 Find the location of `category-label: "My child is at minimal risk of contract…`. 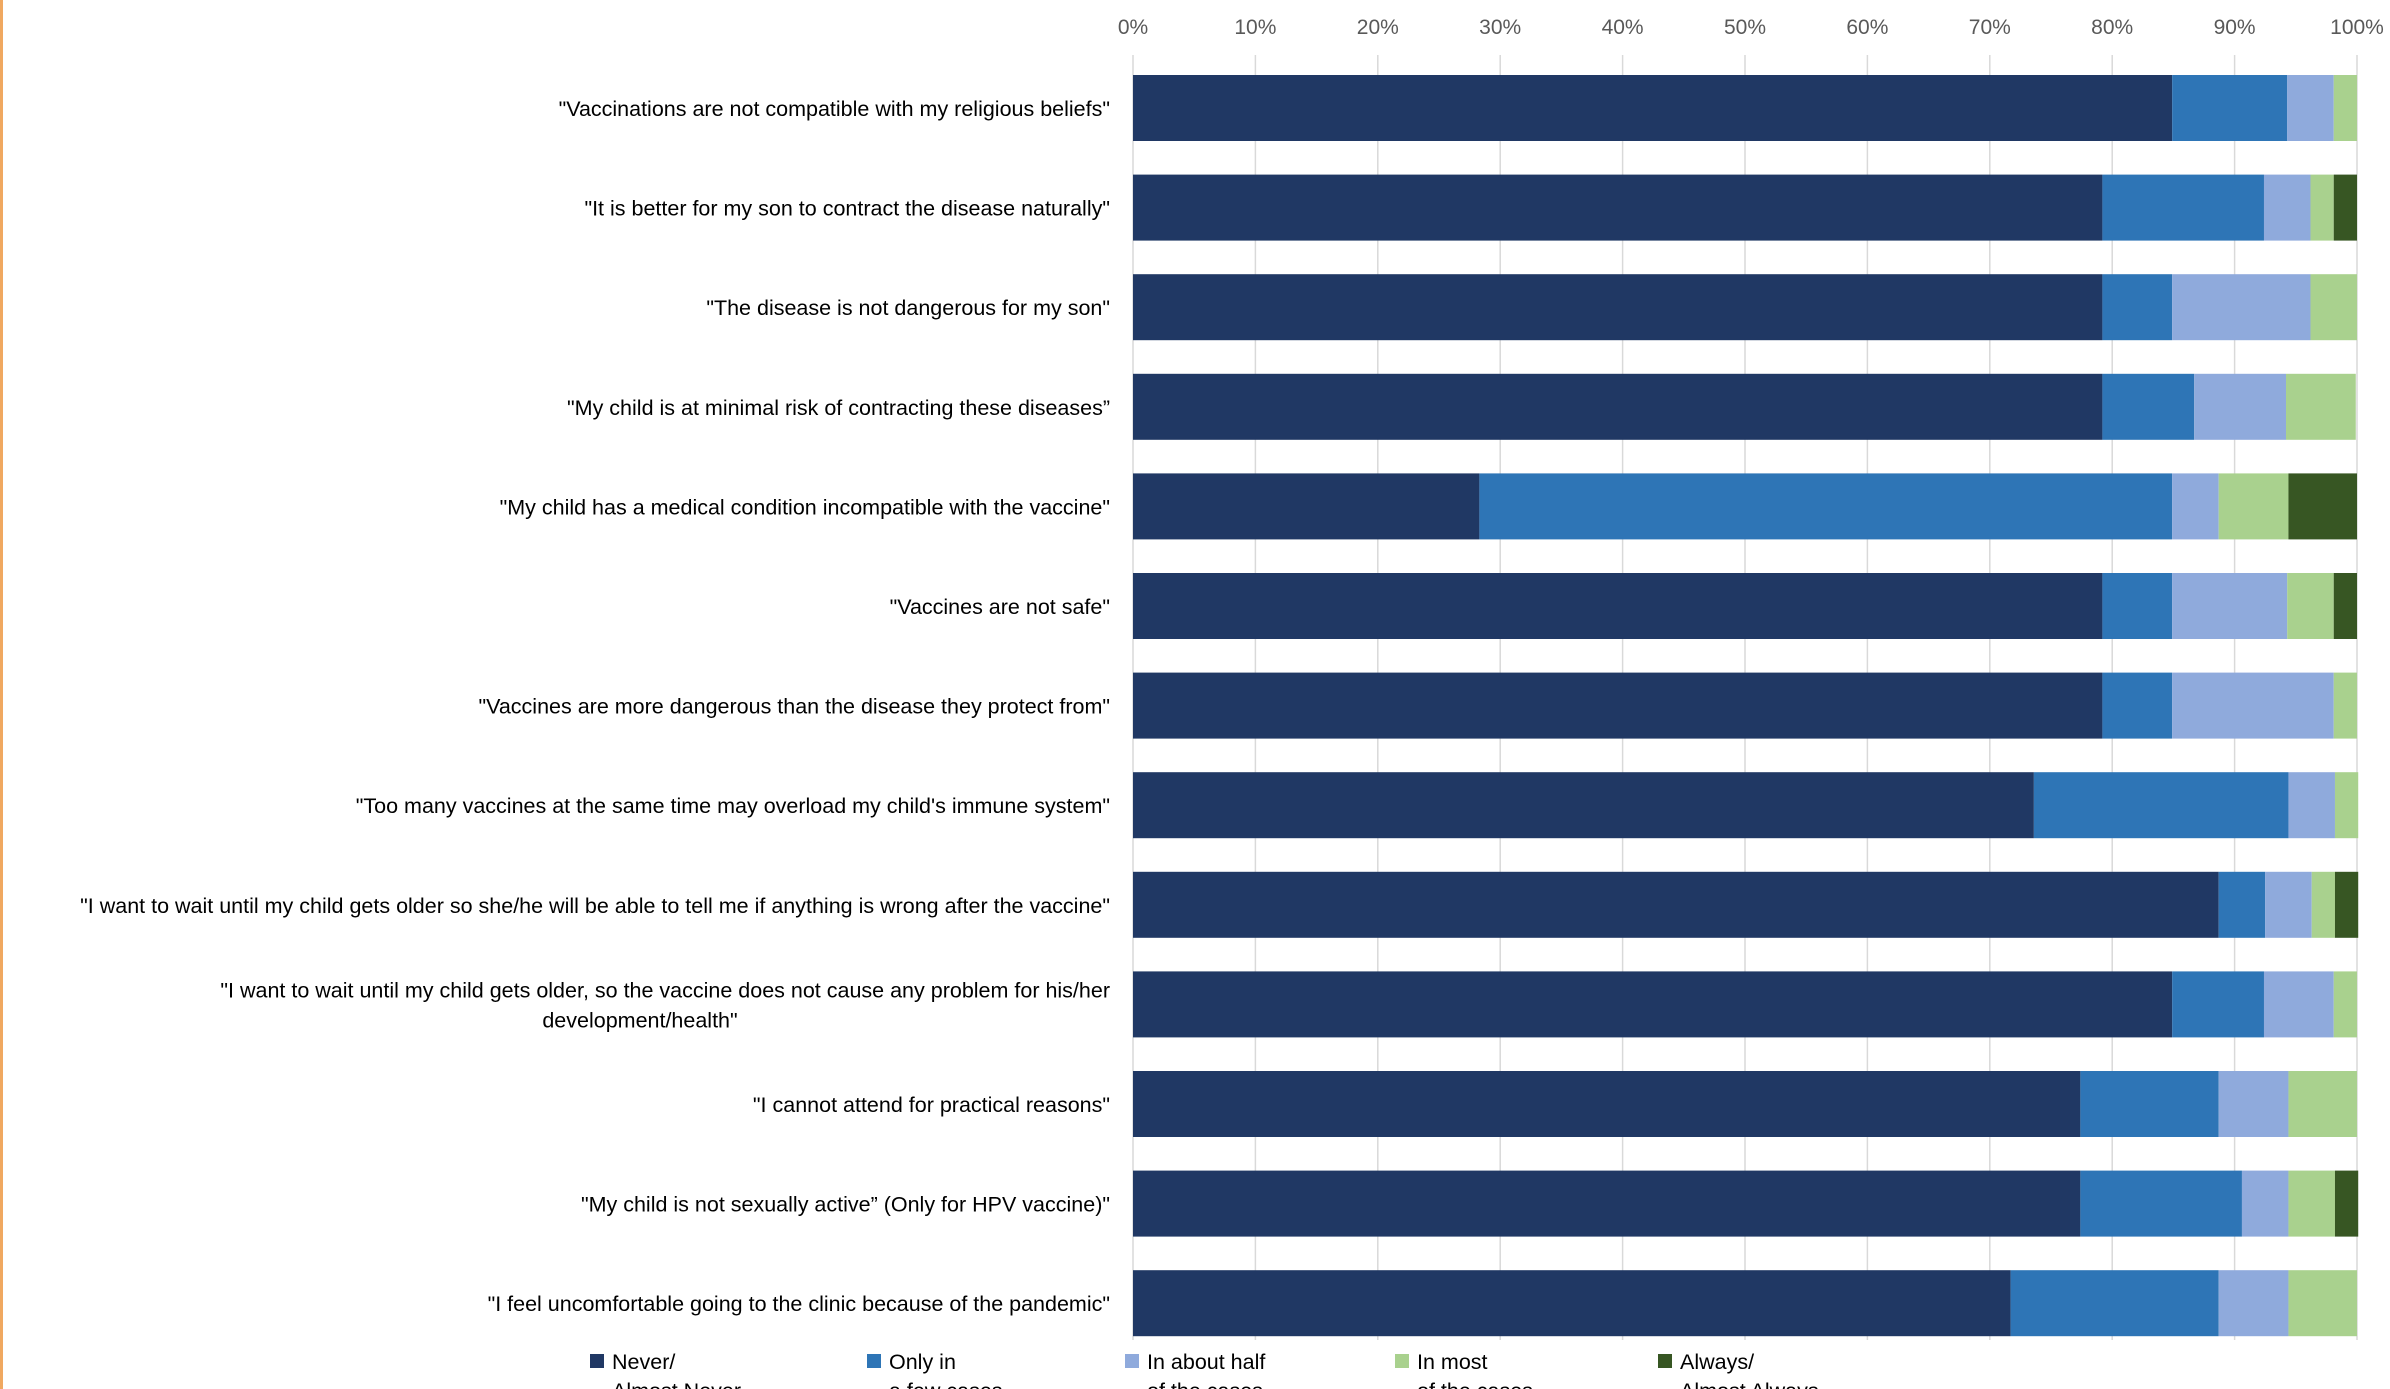

category-label: "My child is at minimal risk of contract… is located at coordinates (838, 408).